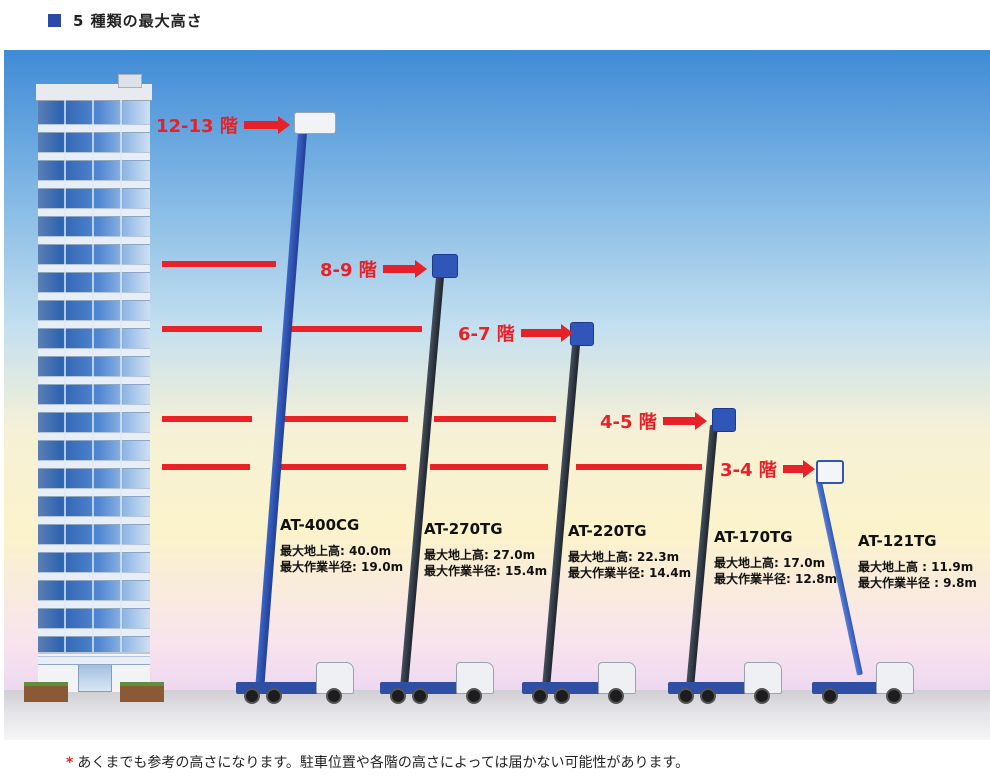 Image resolution: width=990 pixels, height=780 pixels. I want to click on floor-line-3-4-d, so click(639, 467).